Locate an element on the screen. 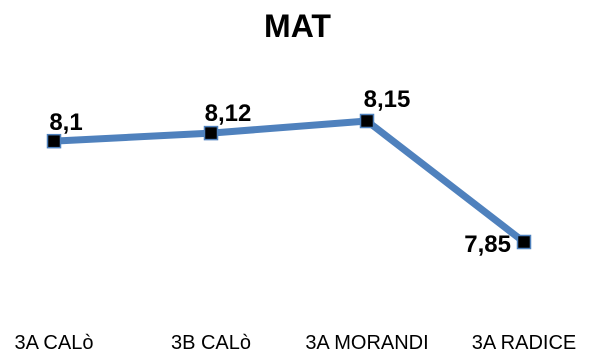 This screenshot has height=358, width=595. x-tick-label: 3A RADICE is located at coordinates (524, 343).